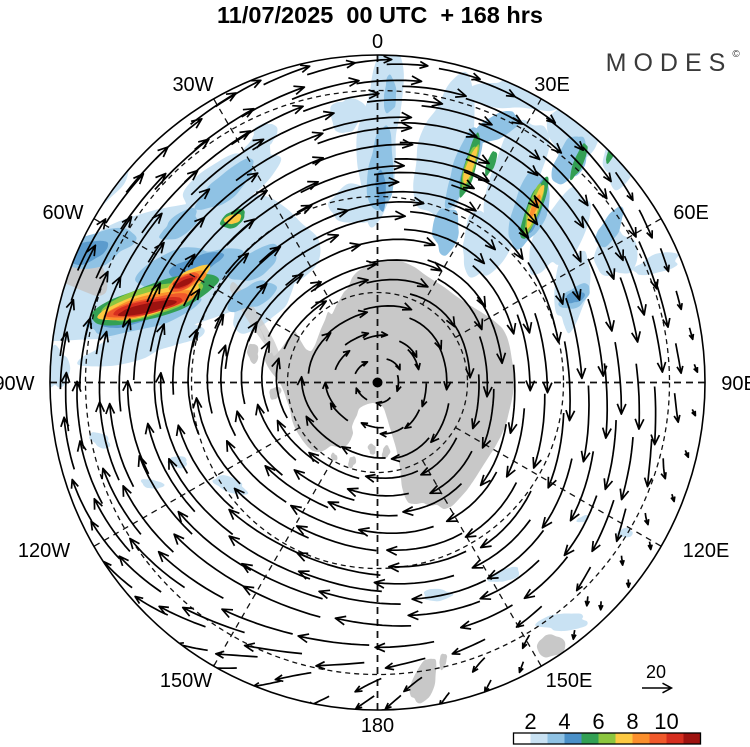  Describe the element at coordinates (530, 721) in the screenshot. I see `svg-text: 2` at that location.